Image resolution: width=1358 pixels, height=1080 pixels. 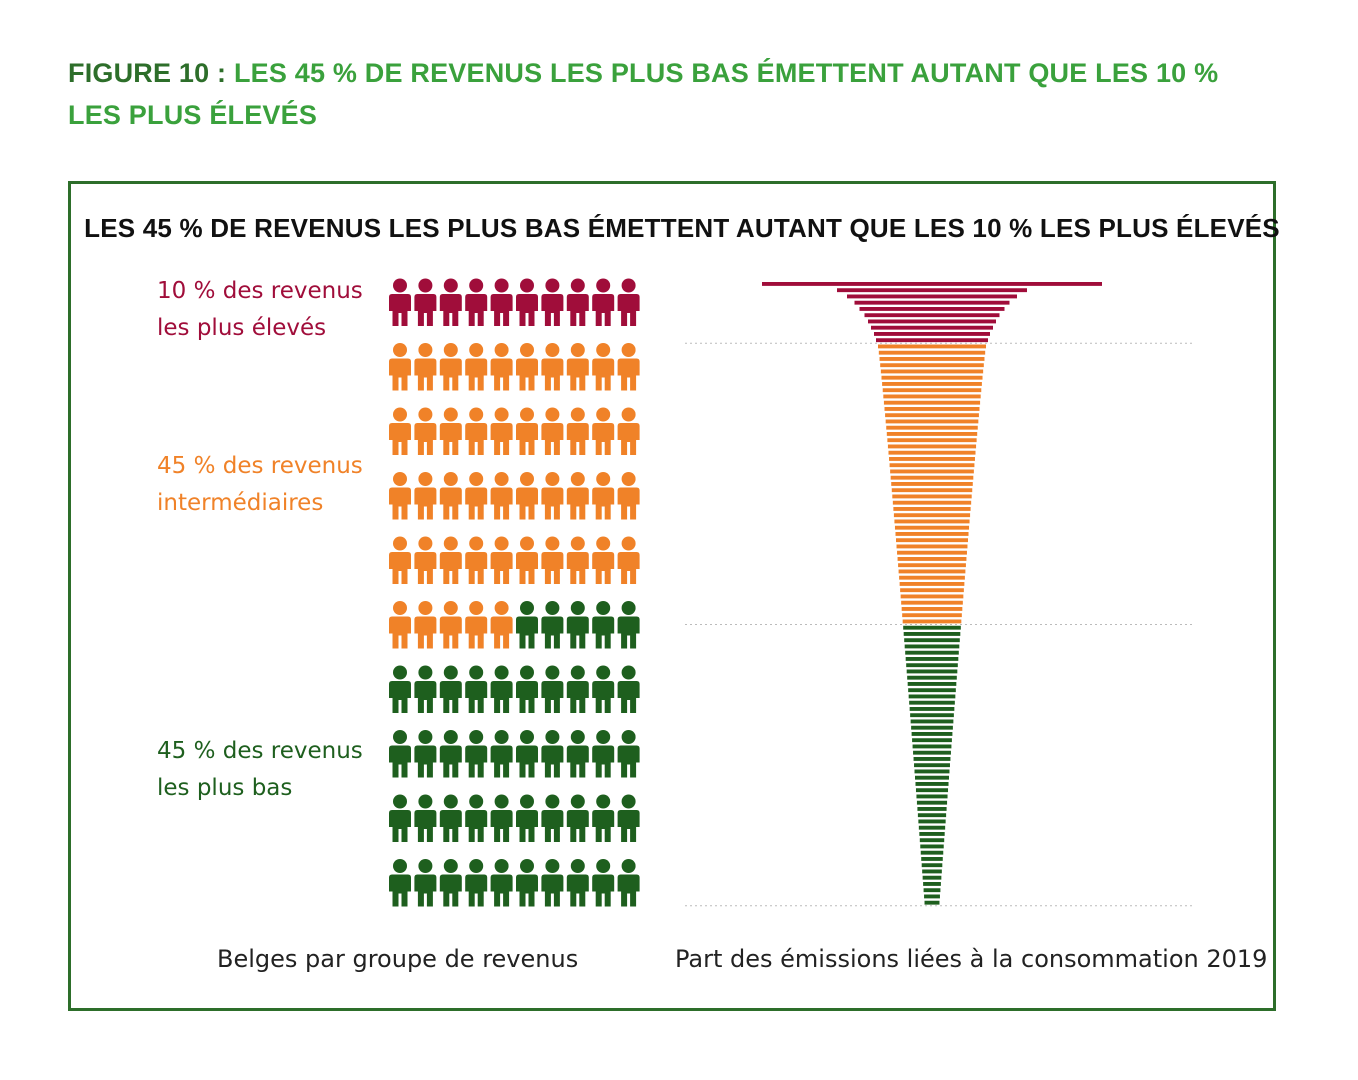 What do you see at coordinates (514, 592) in the screenshot?
I see `people-grid` at bounding box center [514, 592].